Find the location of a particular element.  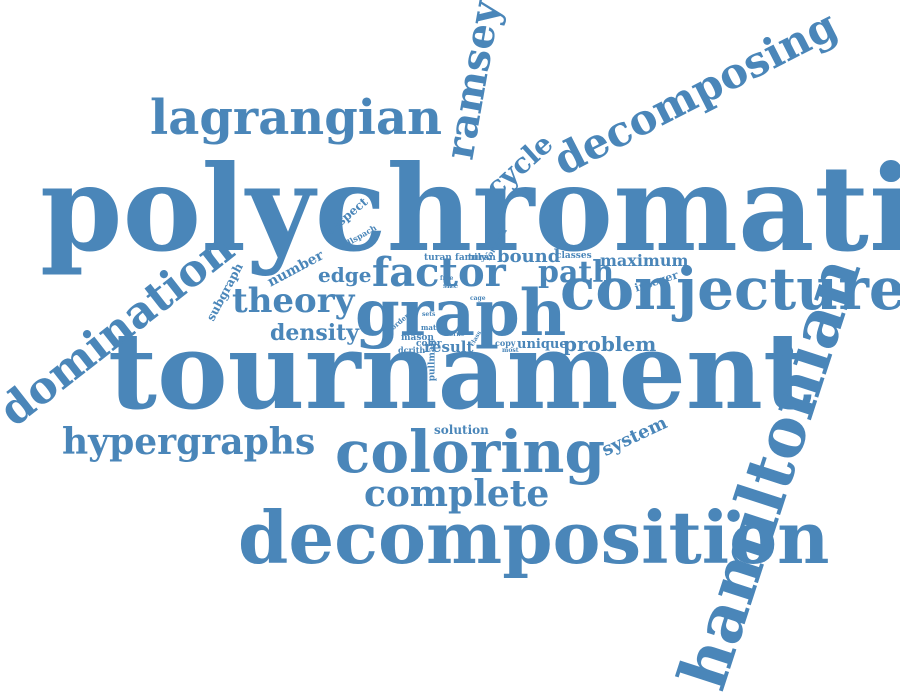

word-maximum: maximum is located at coordinates (644, 260).